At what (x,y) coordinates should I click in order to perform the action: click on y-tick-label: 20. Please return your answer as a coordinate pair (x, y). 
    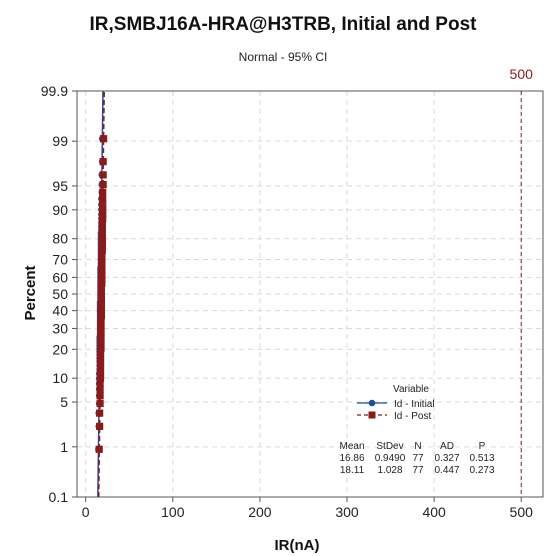
    Looking at the image, I should click on (60, 349).